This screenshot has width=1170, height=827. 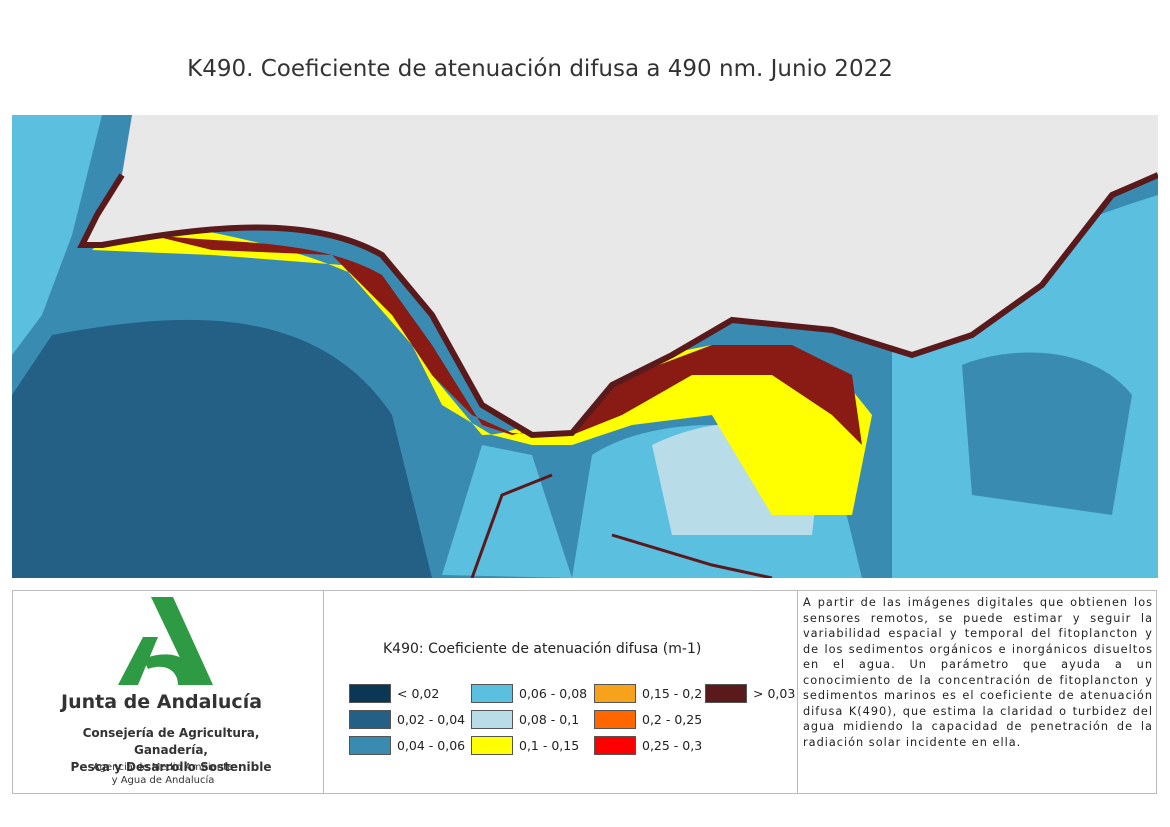 I want to click on legend-label: 0,1 - 0,15, so click(x=549, y=745).